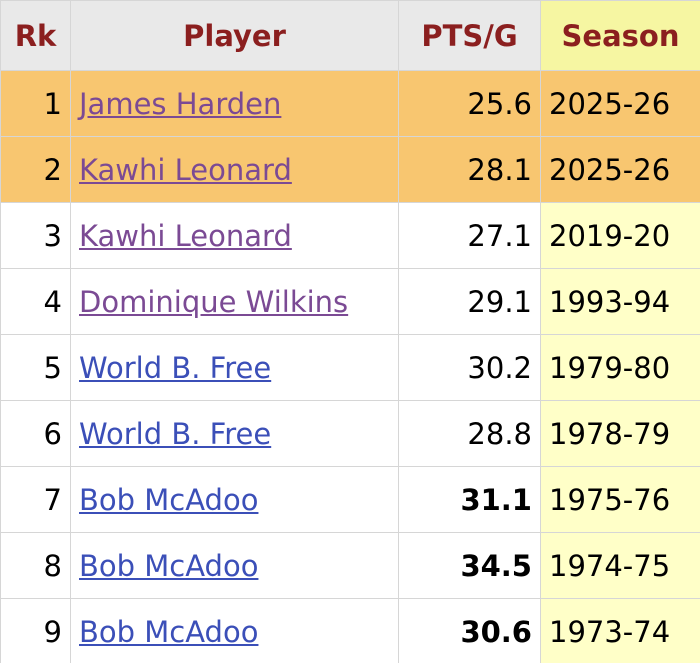  What do you see at coordinates (35, 367) in the screenshot?
I see `rank: 5` at bounding box center [35, 367].